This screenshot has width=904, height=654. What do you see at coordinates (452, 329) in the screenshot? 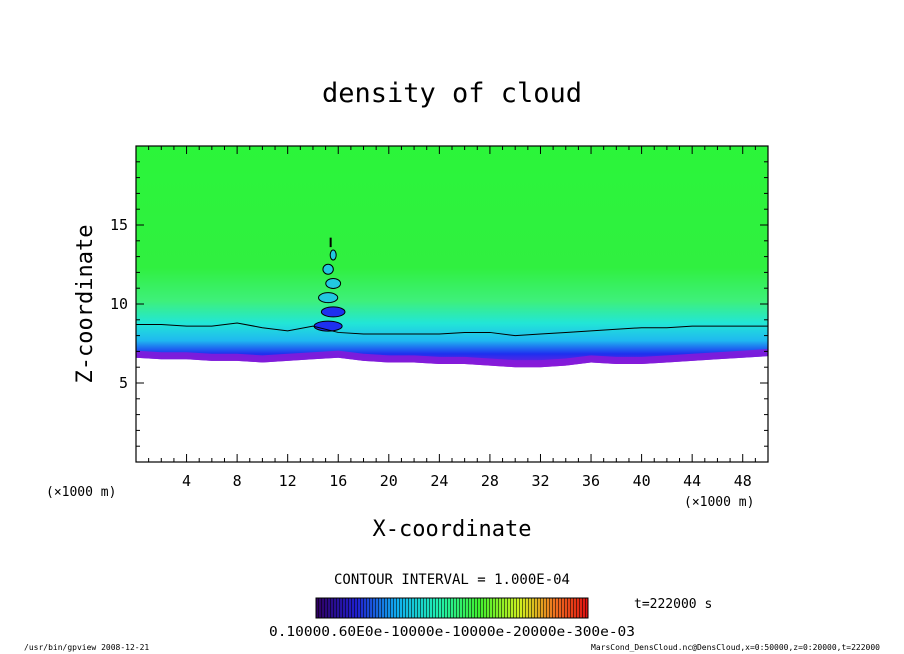
I see `cloud-top-contour` at bounding box center [452, 329].